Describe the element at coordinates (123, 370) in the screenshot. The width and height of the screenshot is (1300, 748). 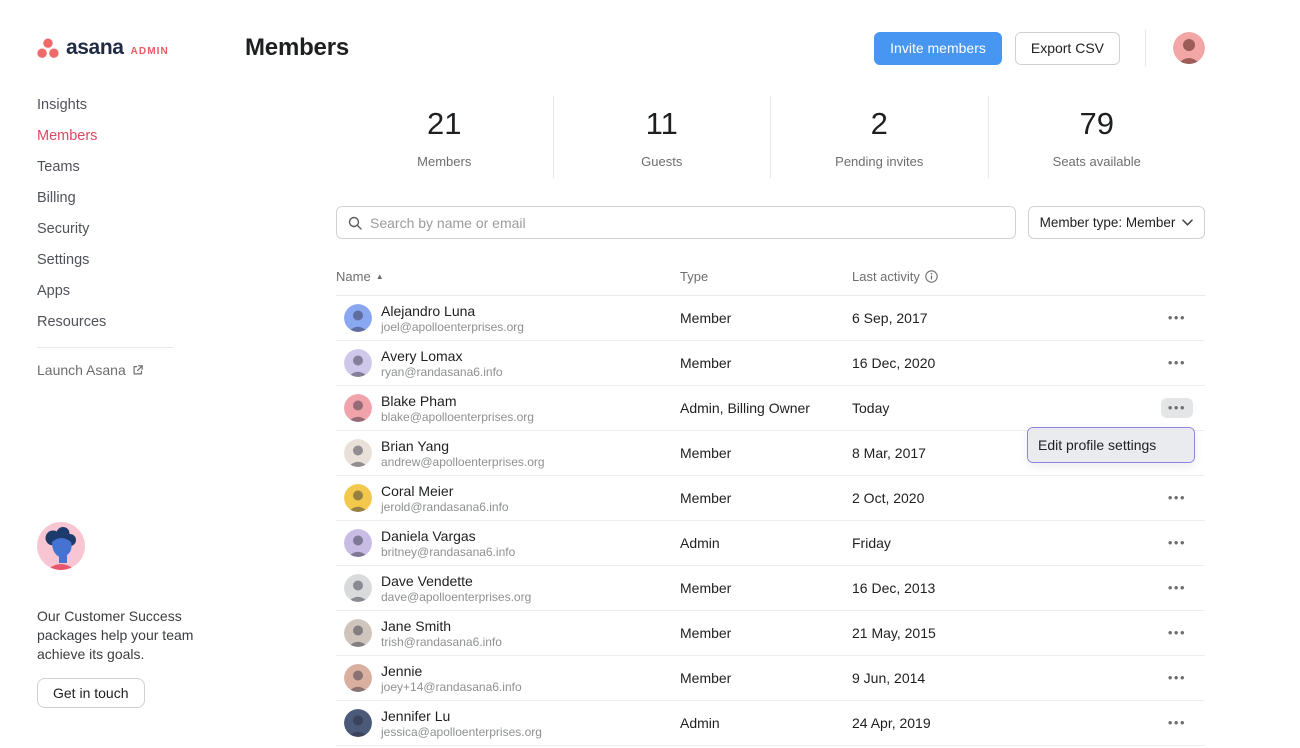
I see `sidebar-item-launch-asana: Launch Asana` at that location.